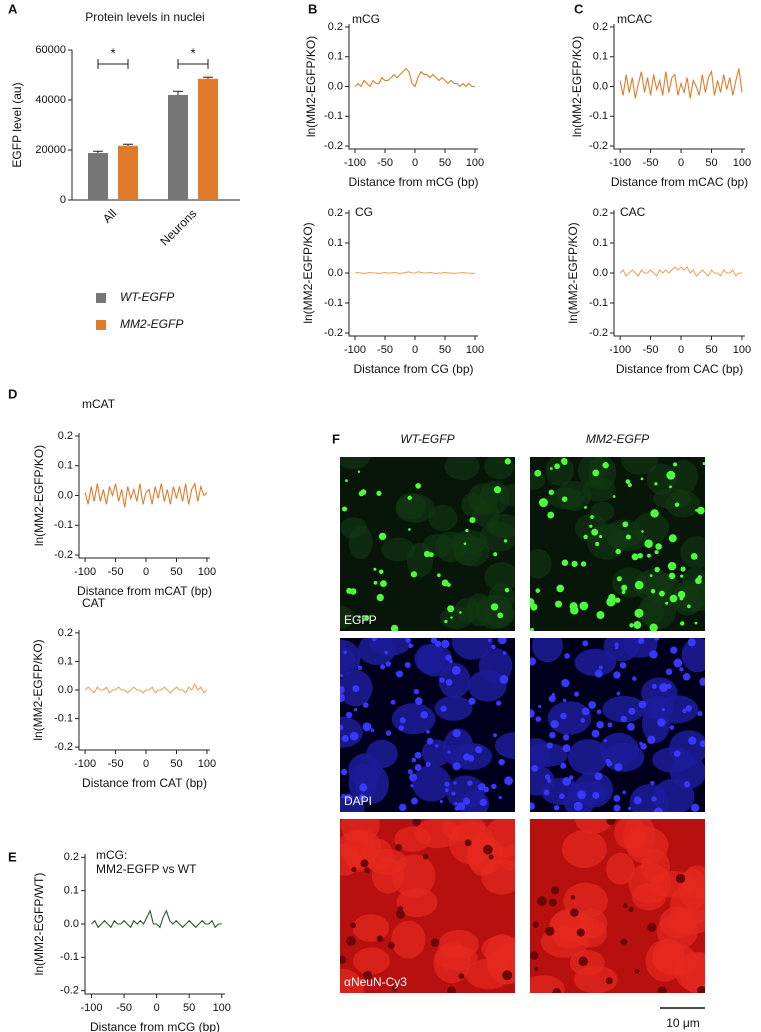 The image size is (761, 1032). I want to click on data-line, so click(681, 83).